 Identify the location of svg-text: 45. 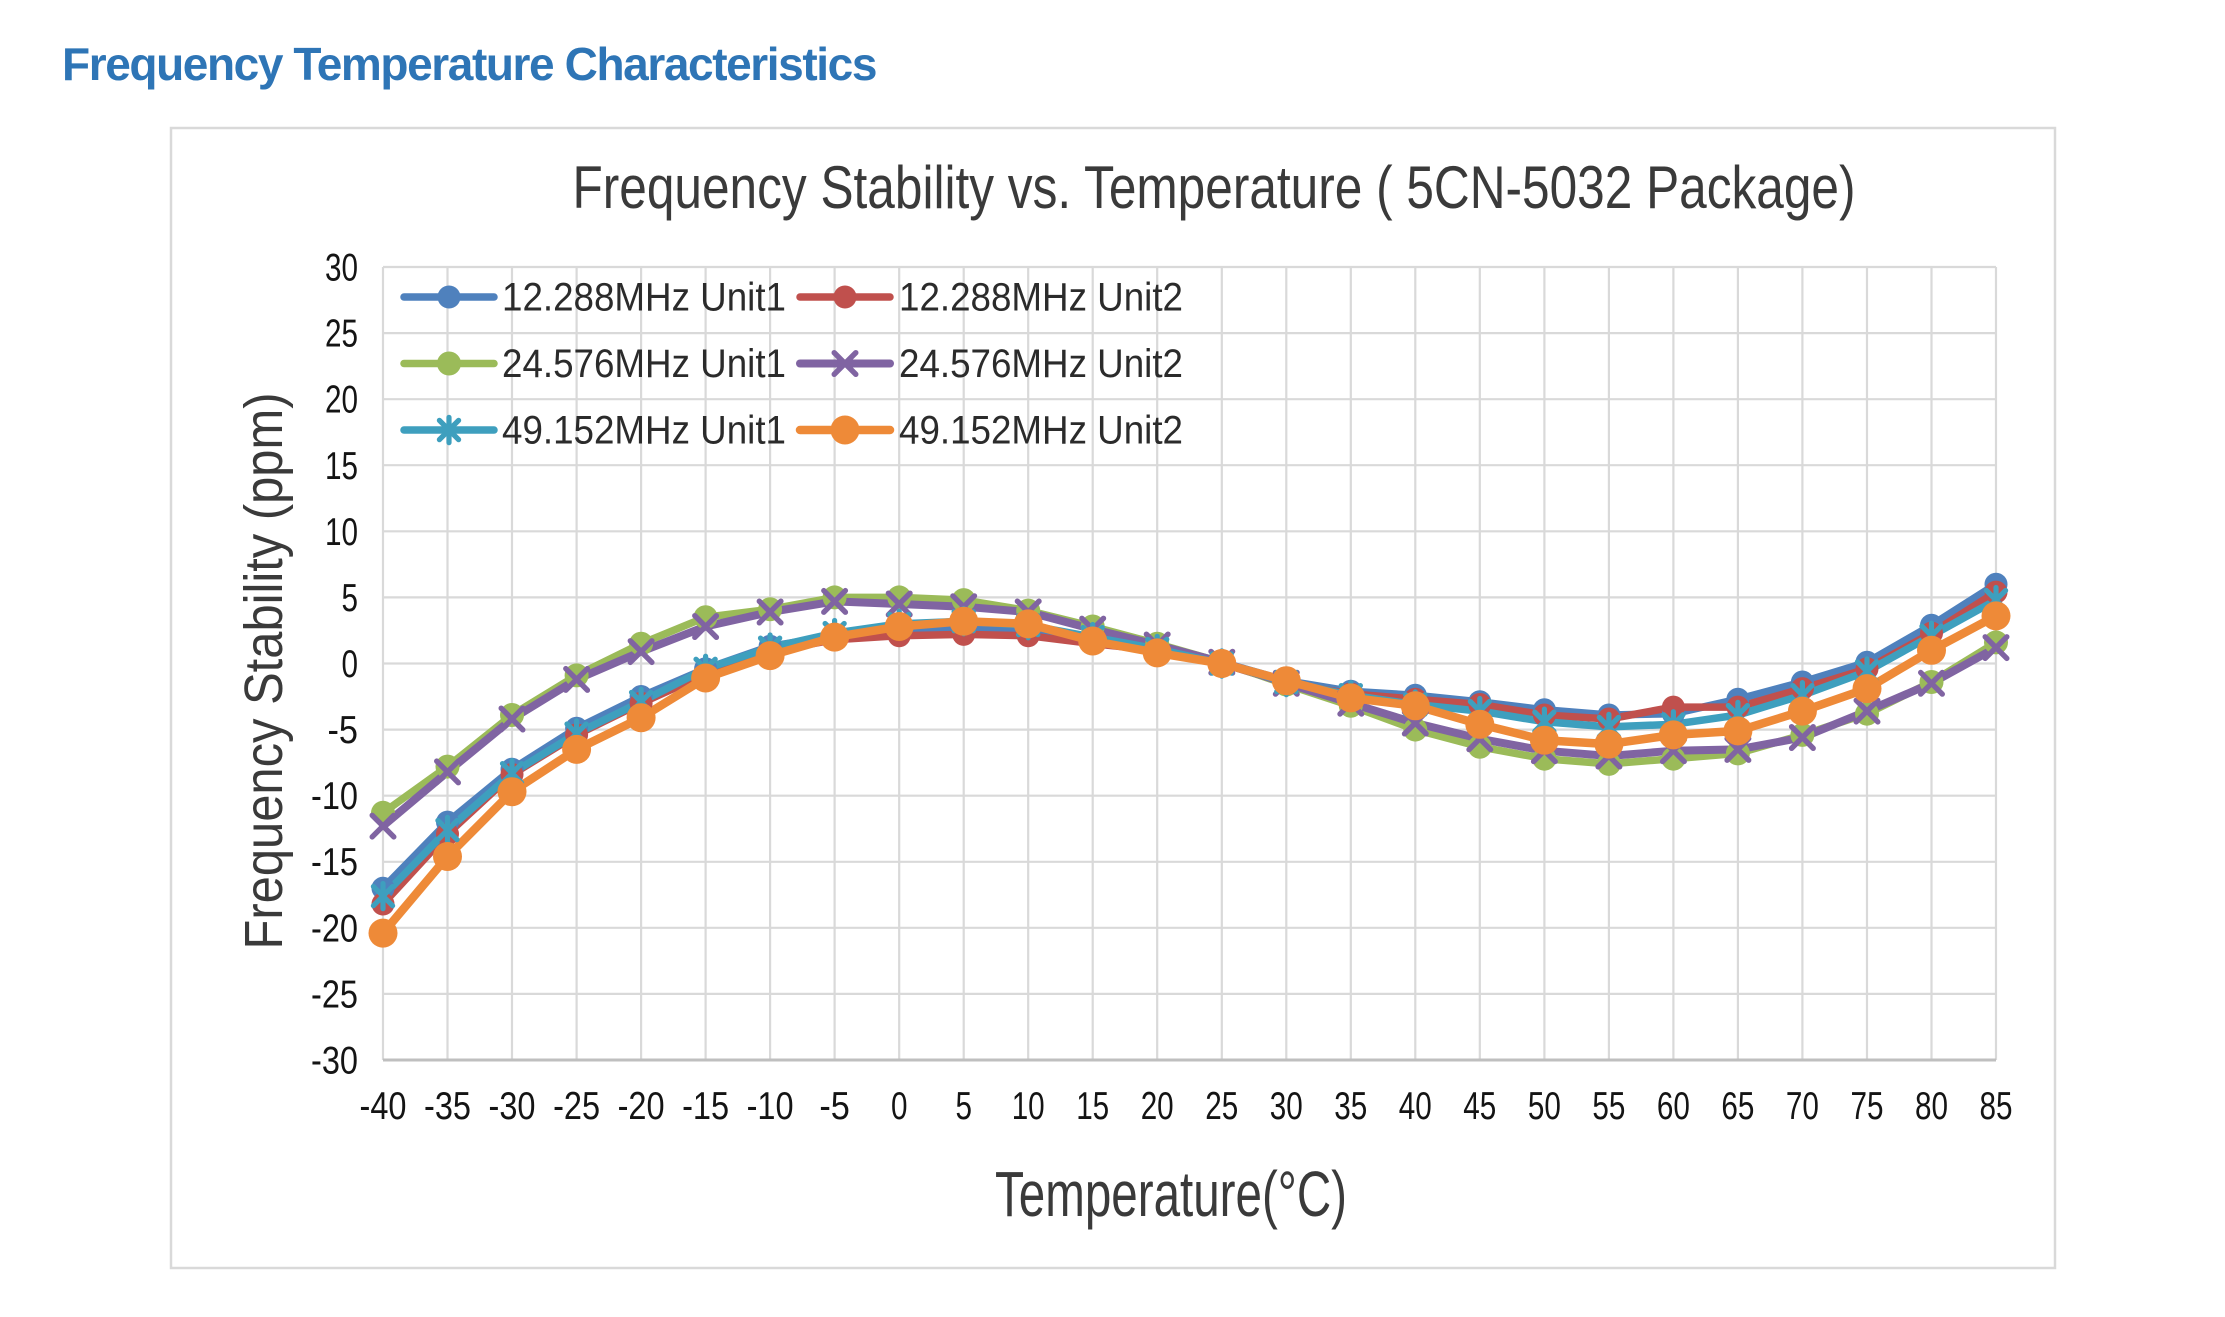
(1479, 1106).